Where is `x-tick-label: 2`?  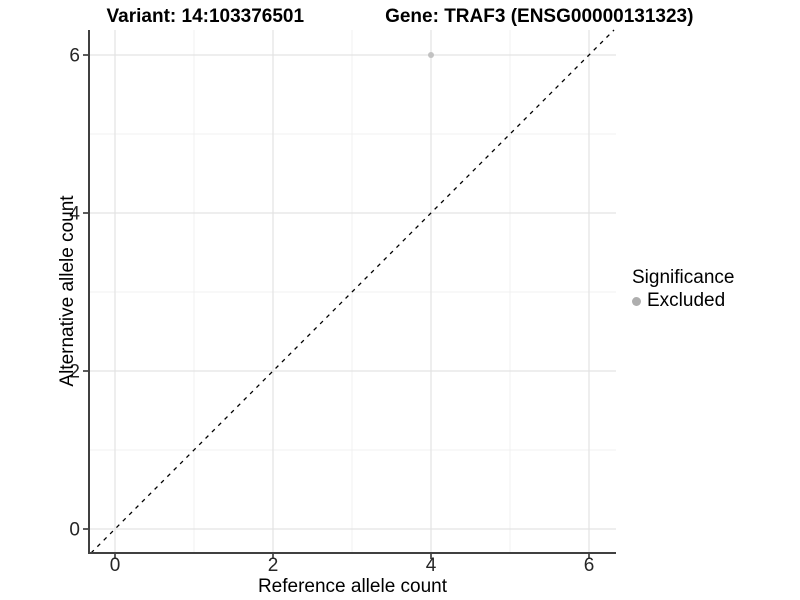 x-tick-label: 2 is located at coordinates (273, 565).